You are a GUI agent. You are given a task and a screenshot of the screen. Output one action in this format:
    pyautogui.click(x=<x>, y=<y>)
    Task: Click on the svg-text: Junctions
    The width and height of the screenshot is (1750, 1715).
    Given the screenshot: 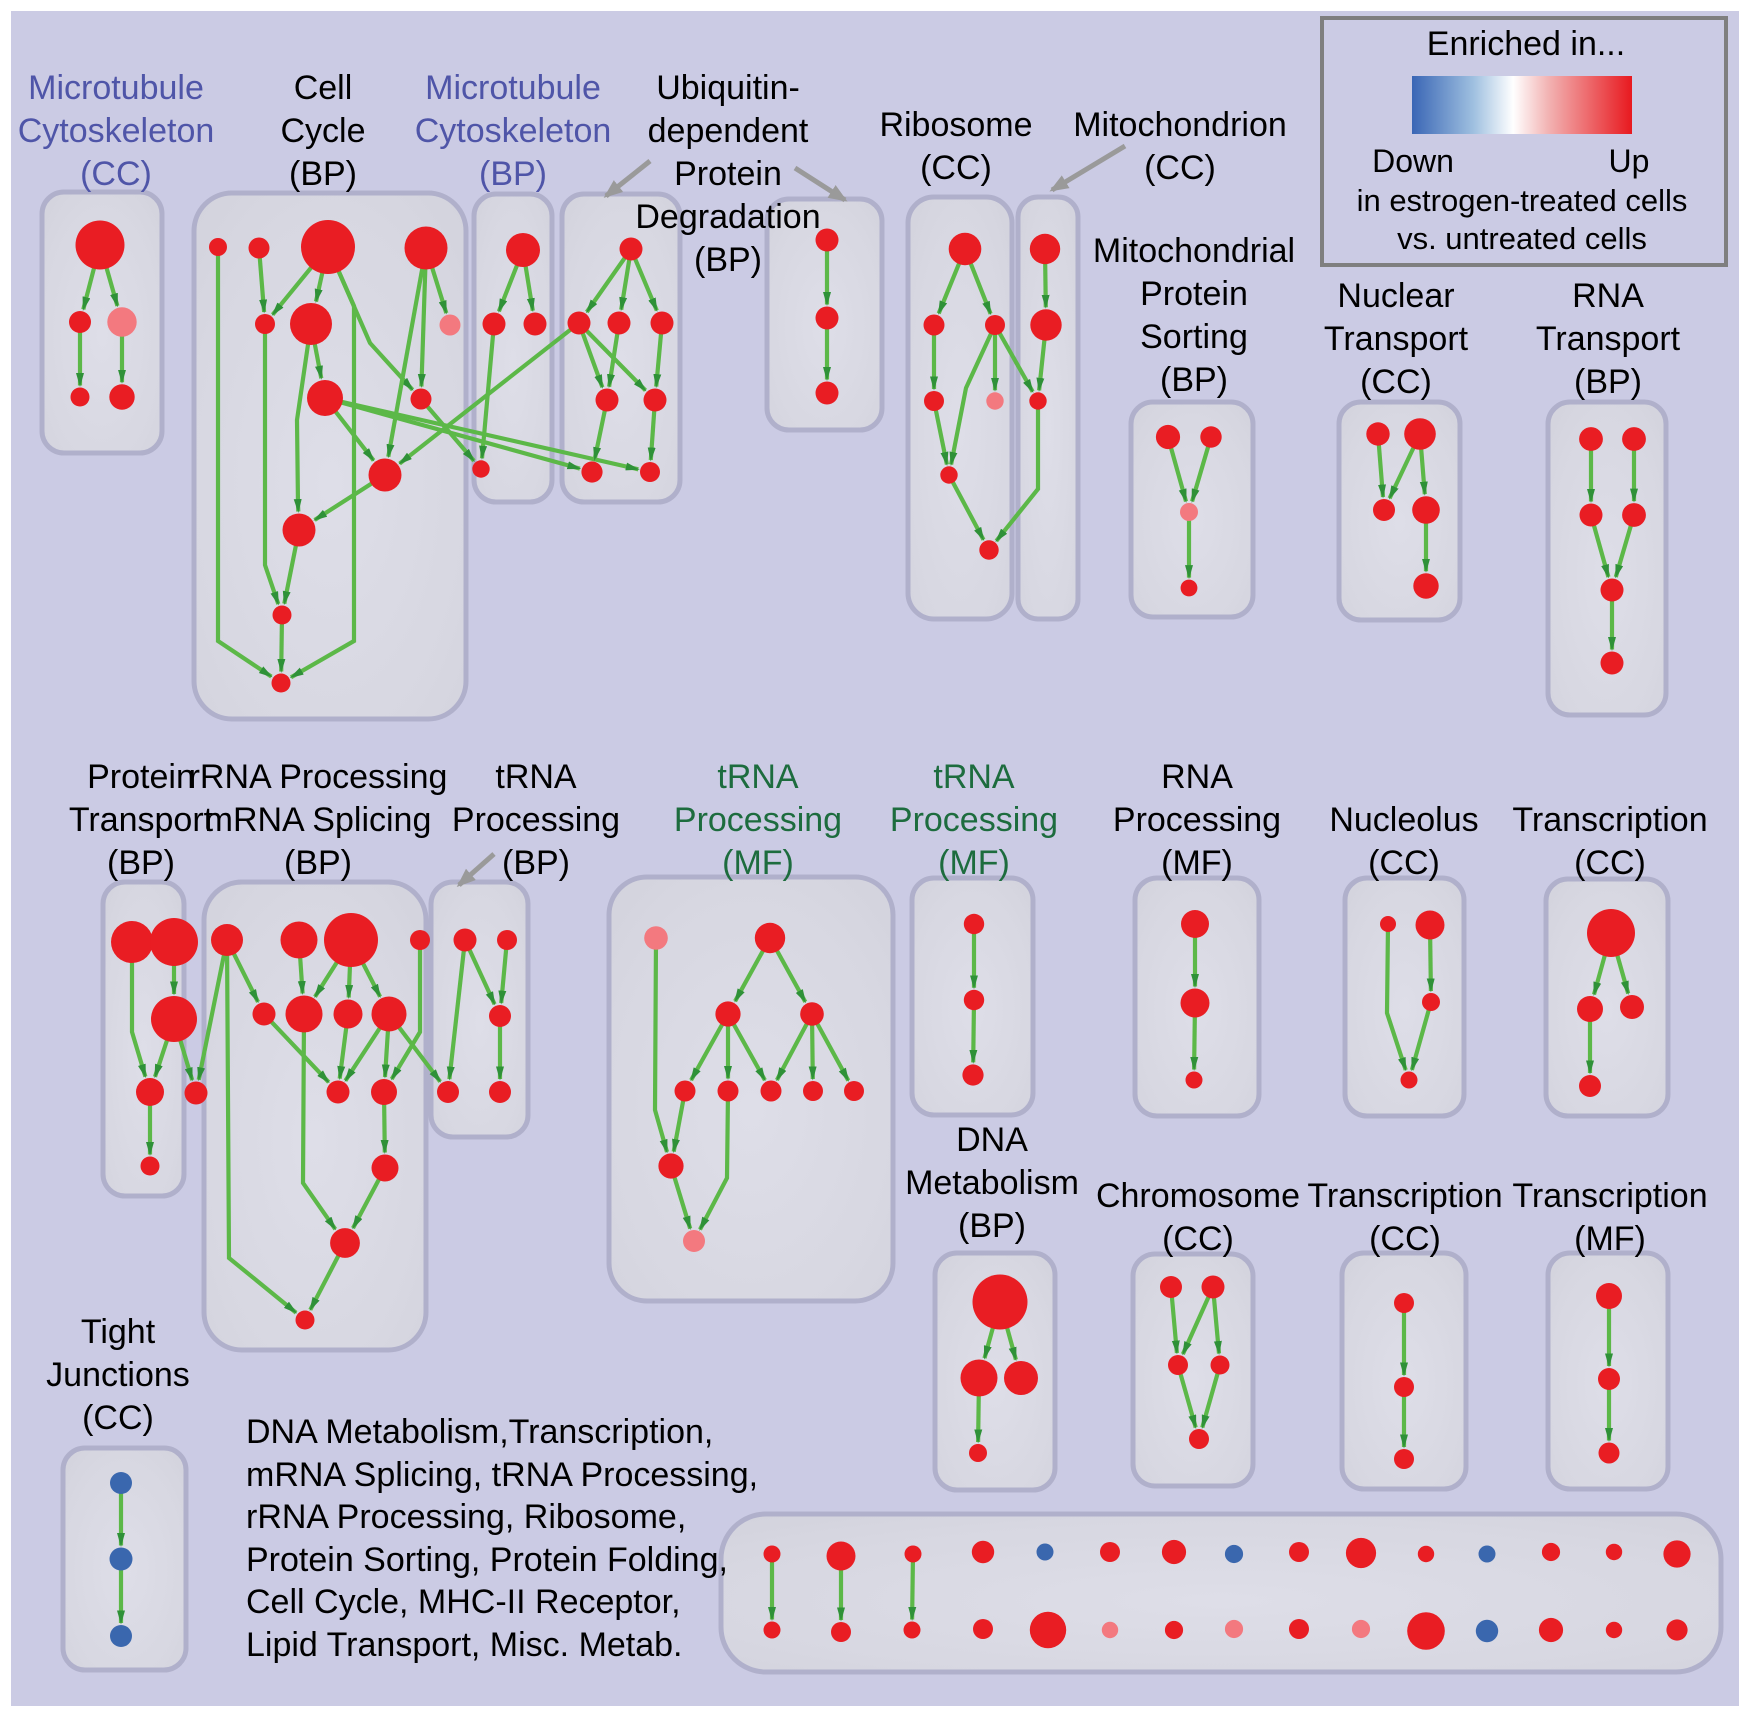 What is the action you would take?
    pyautogui.click(x=118, y=1375)
    